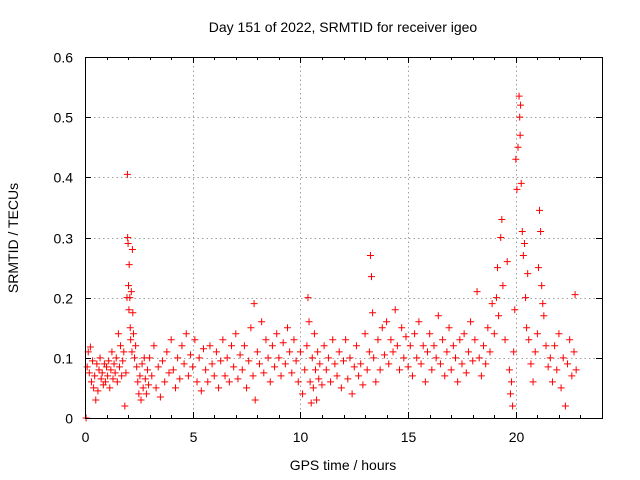  I want to click on y-tick-label: 0.5, so click(64, 118).